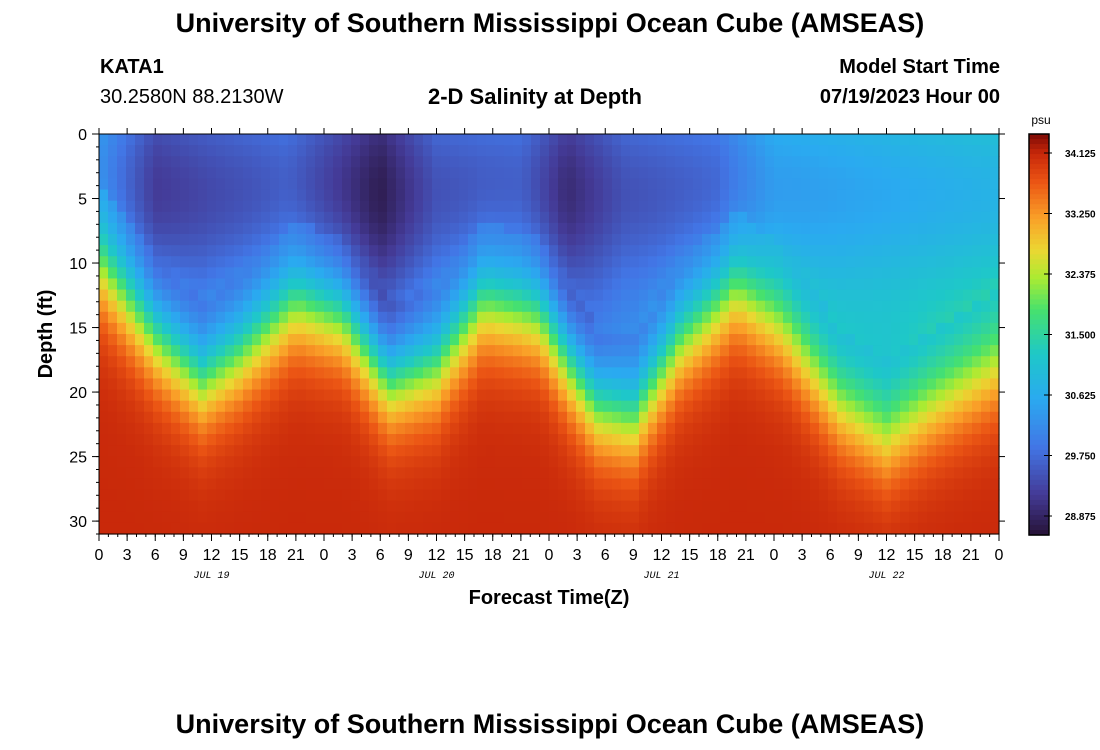 The width and height of the screenshot is (1100, 750). I want to click on date-label: JUL 21, so click(661, 576).